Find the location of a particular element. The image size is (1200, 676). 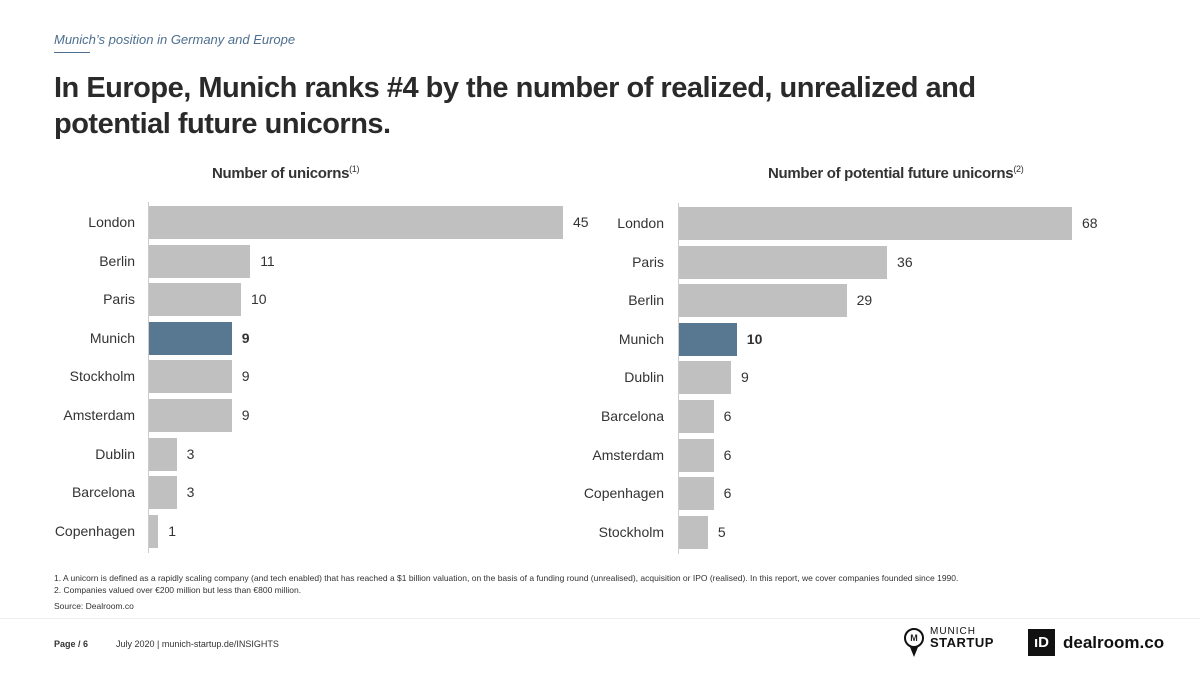

logo-text-bottom: STARTUP is located at coordinates (962, 642).